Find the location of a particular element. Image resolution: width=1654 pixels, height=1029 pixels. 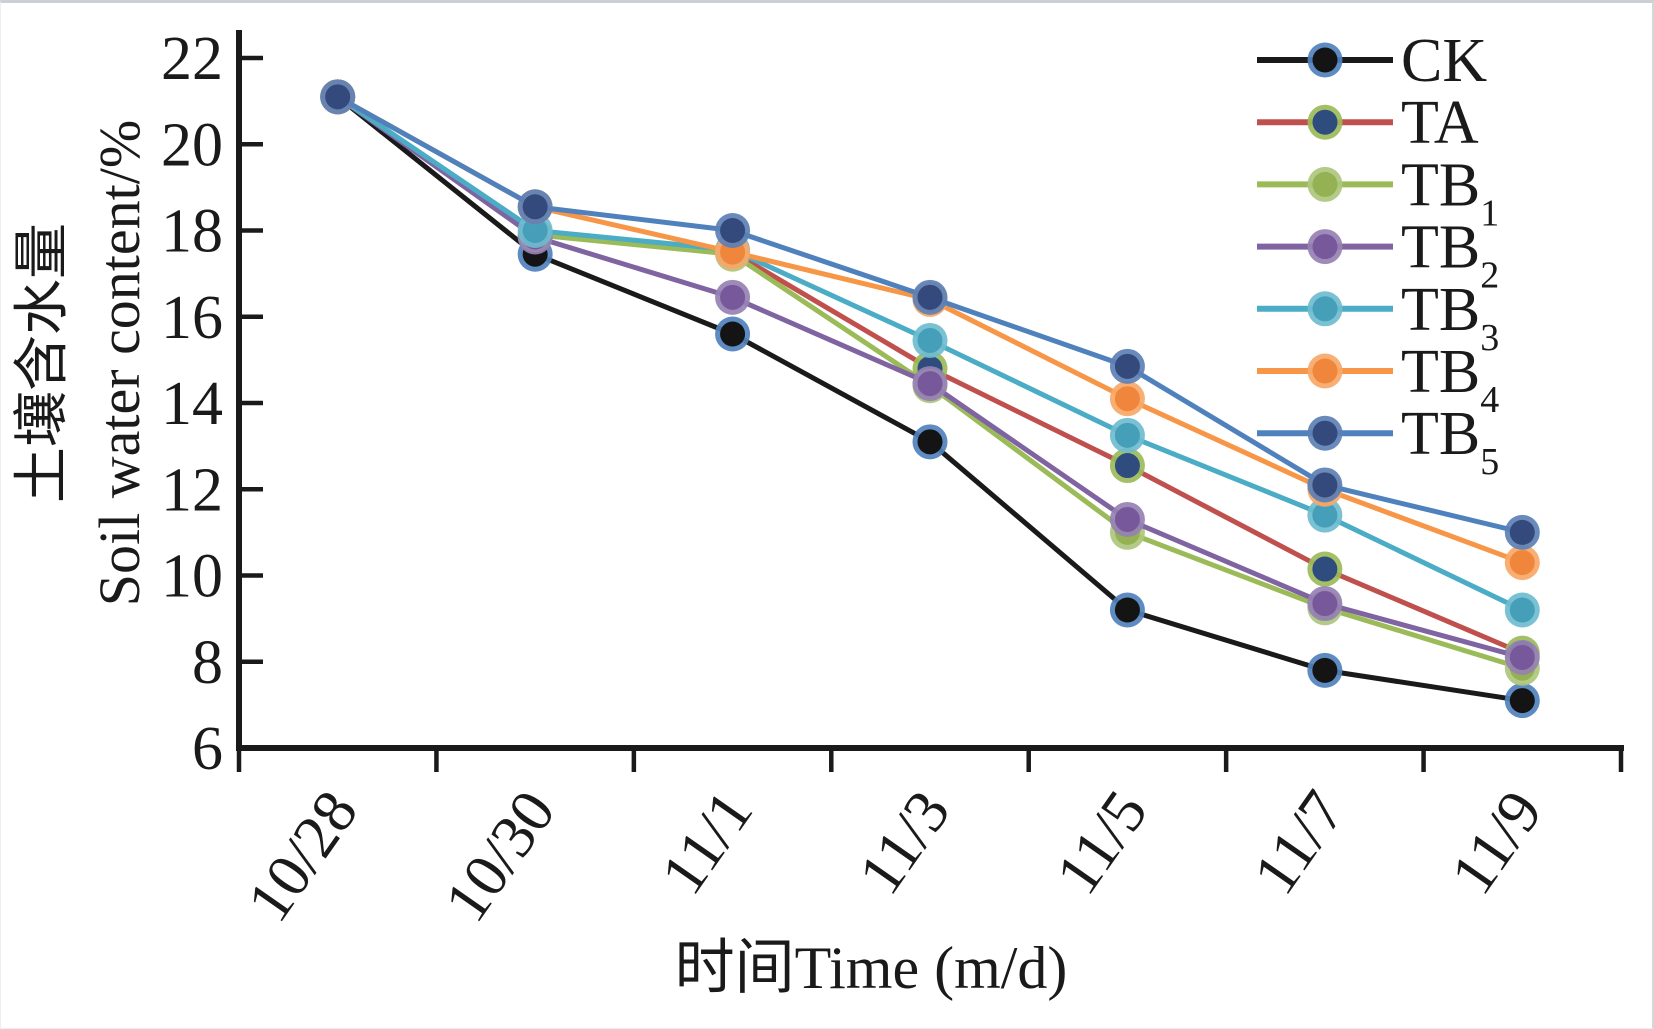

legend-label: TB1 is located at coordinates (1450, 192).